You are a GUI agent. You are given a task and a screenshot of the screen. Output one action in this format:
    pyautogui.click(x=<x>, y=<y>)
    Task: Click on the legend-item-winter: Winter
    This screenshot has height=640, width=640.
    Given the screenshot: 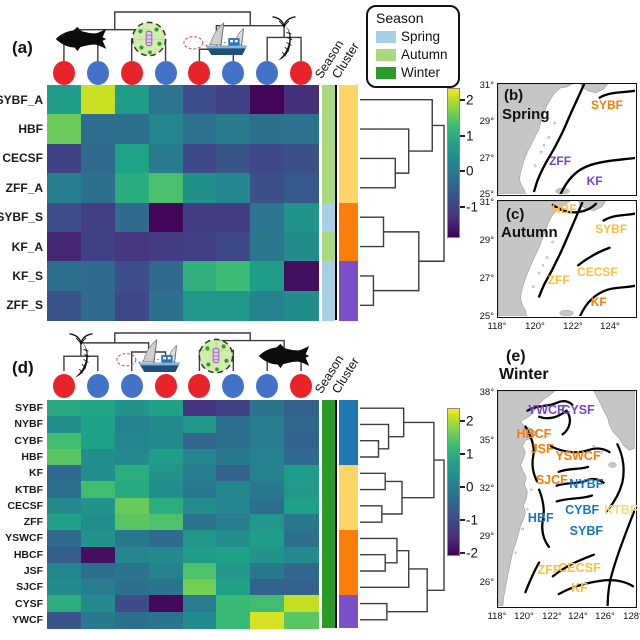 What is the action you would take?
    pyautogui.click(x=415, y=72)
    